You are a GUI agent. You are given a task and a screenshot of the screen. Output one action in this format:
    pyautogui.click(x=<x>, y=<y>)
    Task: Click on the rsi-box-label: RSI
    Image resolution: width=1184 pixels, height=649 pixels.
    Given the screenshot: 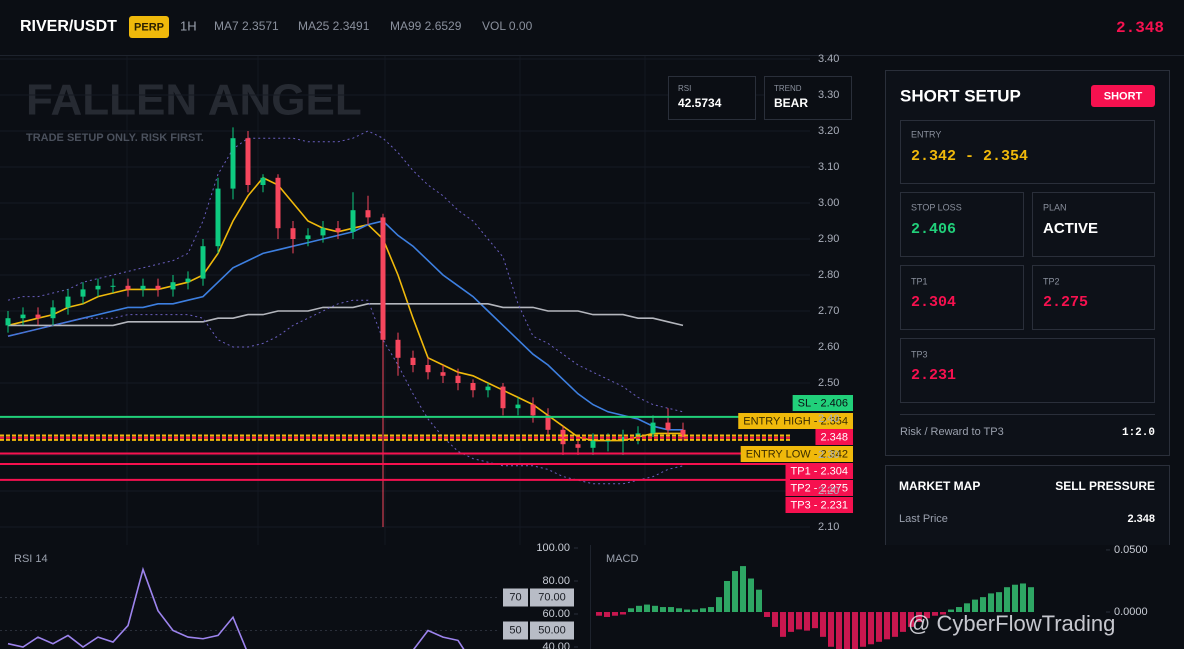 What is the action you would take?
    pyautogui.click(x=684, y=88)
    